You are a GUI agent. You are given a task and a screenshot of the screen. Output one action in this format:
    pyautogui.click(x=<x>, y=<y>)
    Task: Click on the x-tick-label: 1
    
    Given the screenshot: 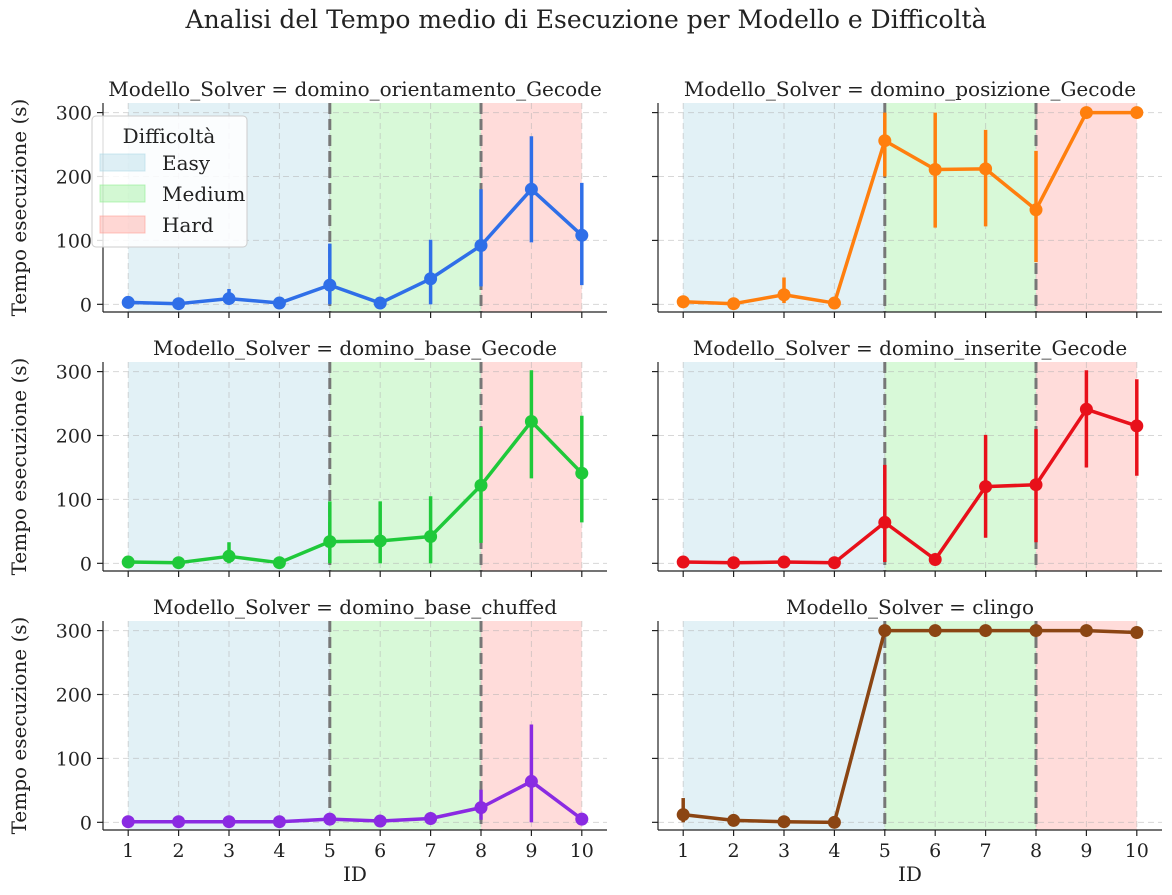 What is the action you would take?
    pyautogui.click(x=683, y=851)
    